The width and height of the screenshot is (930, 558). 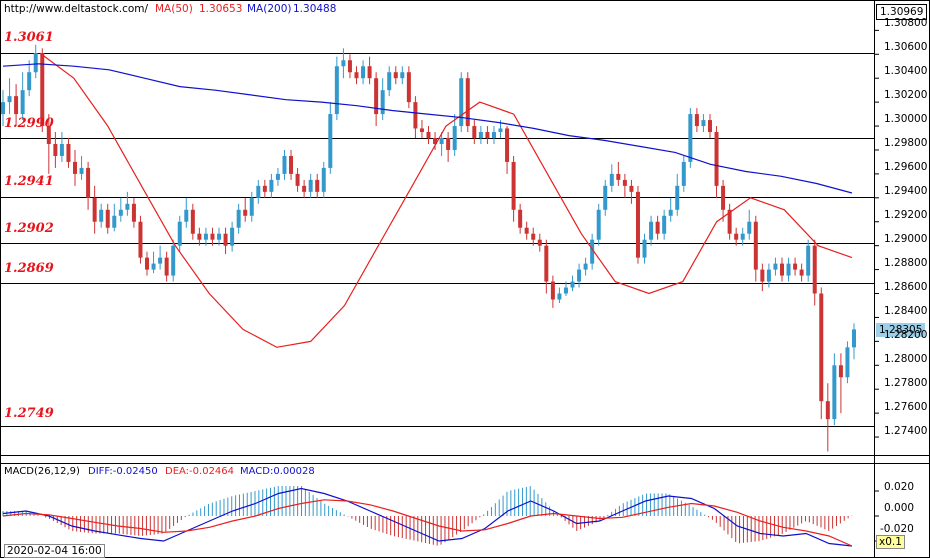 I want to click on macd-tick: -0.020, so click(x=897, y=529).